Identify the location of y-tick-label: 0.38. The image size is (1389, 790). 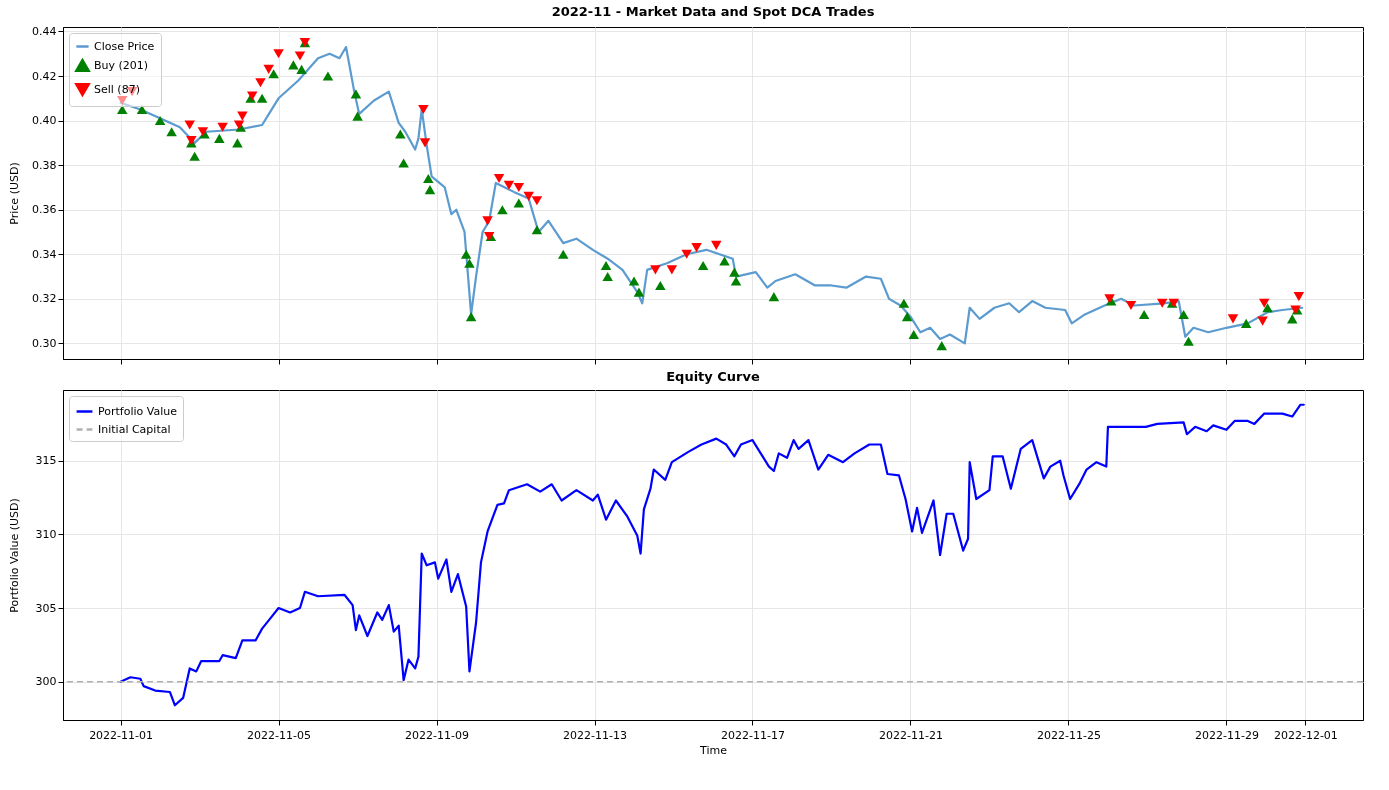
(44, 165).